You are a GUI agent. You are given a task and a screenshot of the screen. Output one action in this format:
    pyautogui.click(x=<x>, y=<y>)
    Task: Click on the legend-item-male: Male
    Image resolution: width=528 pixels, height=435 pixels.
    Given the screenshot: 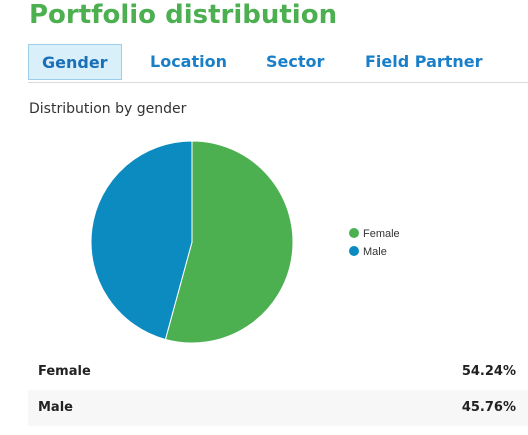 What is the action you would take?
    pyautogui.click(x=374, y=252)
    